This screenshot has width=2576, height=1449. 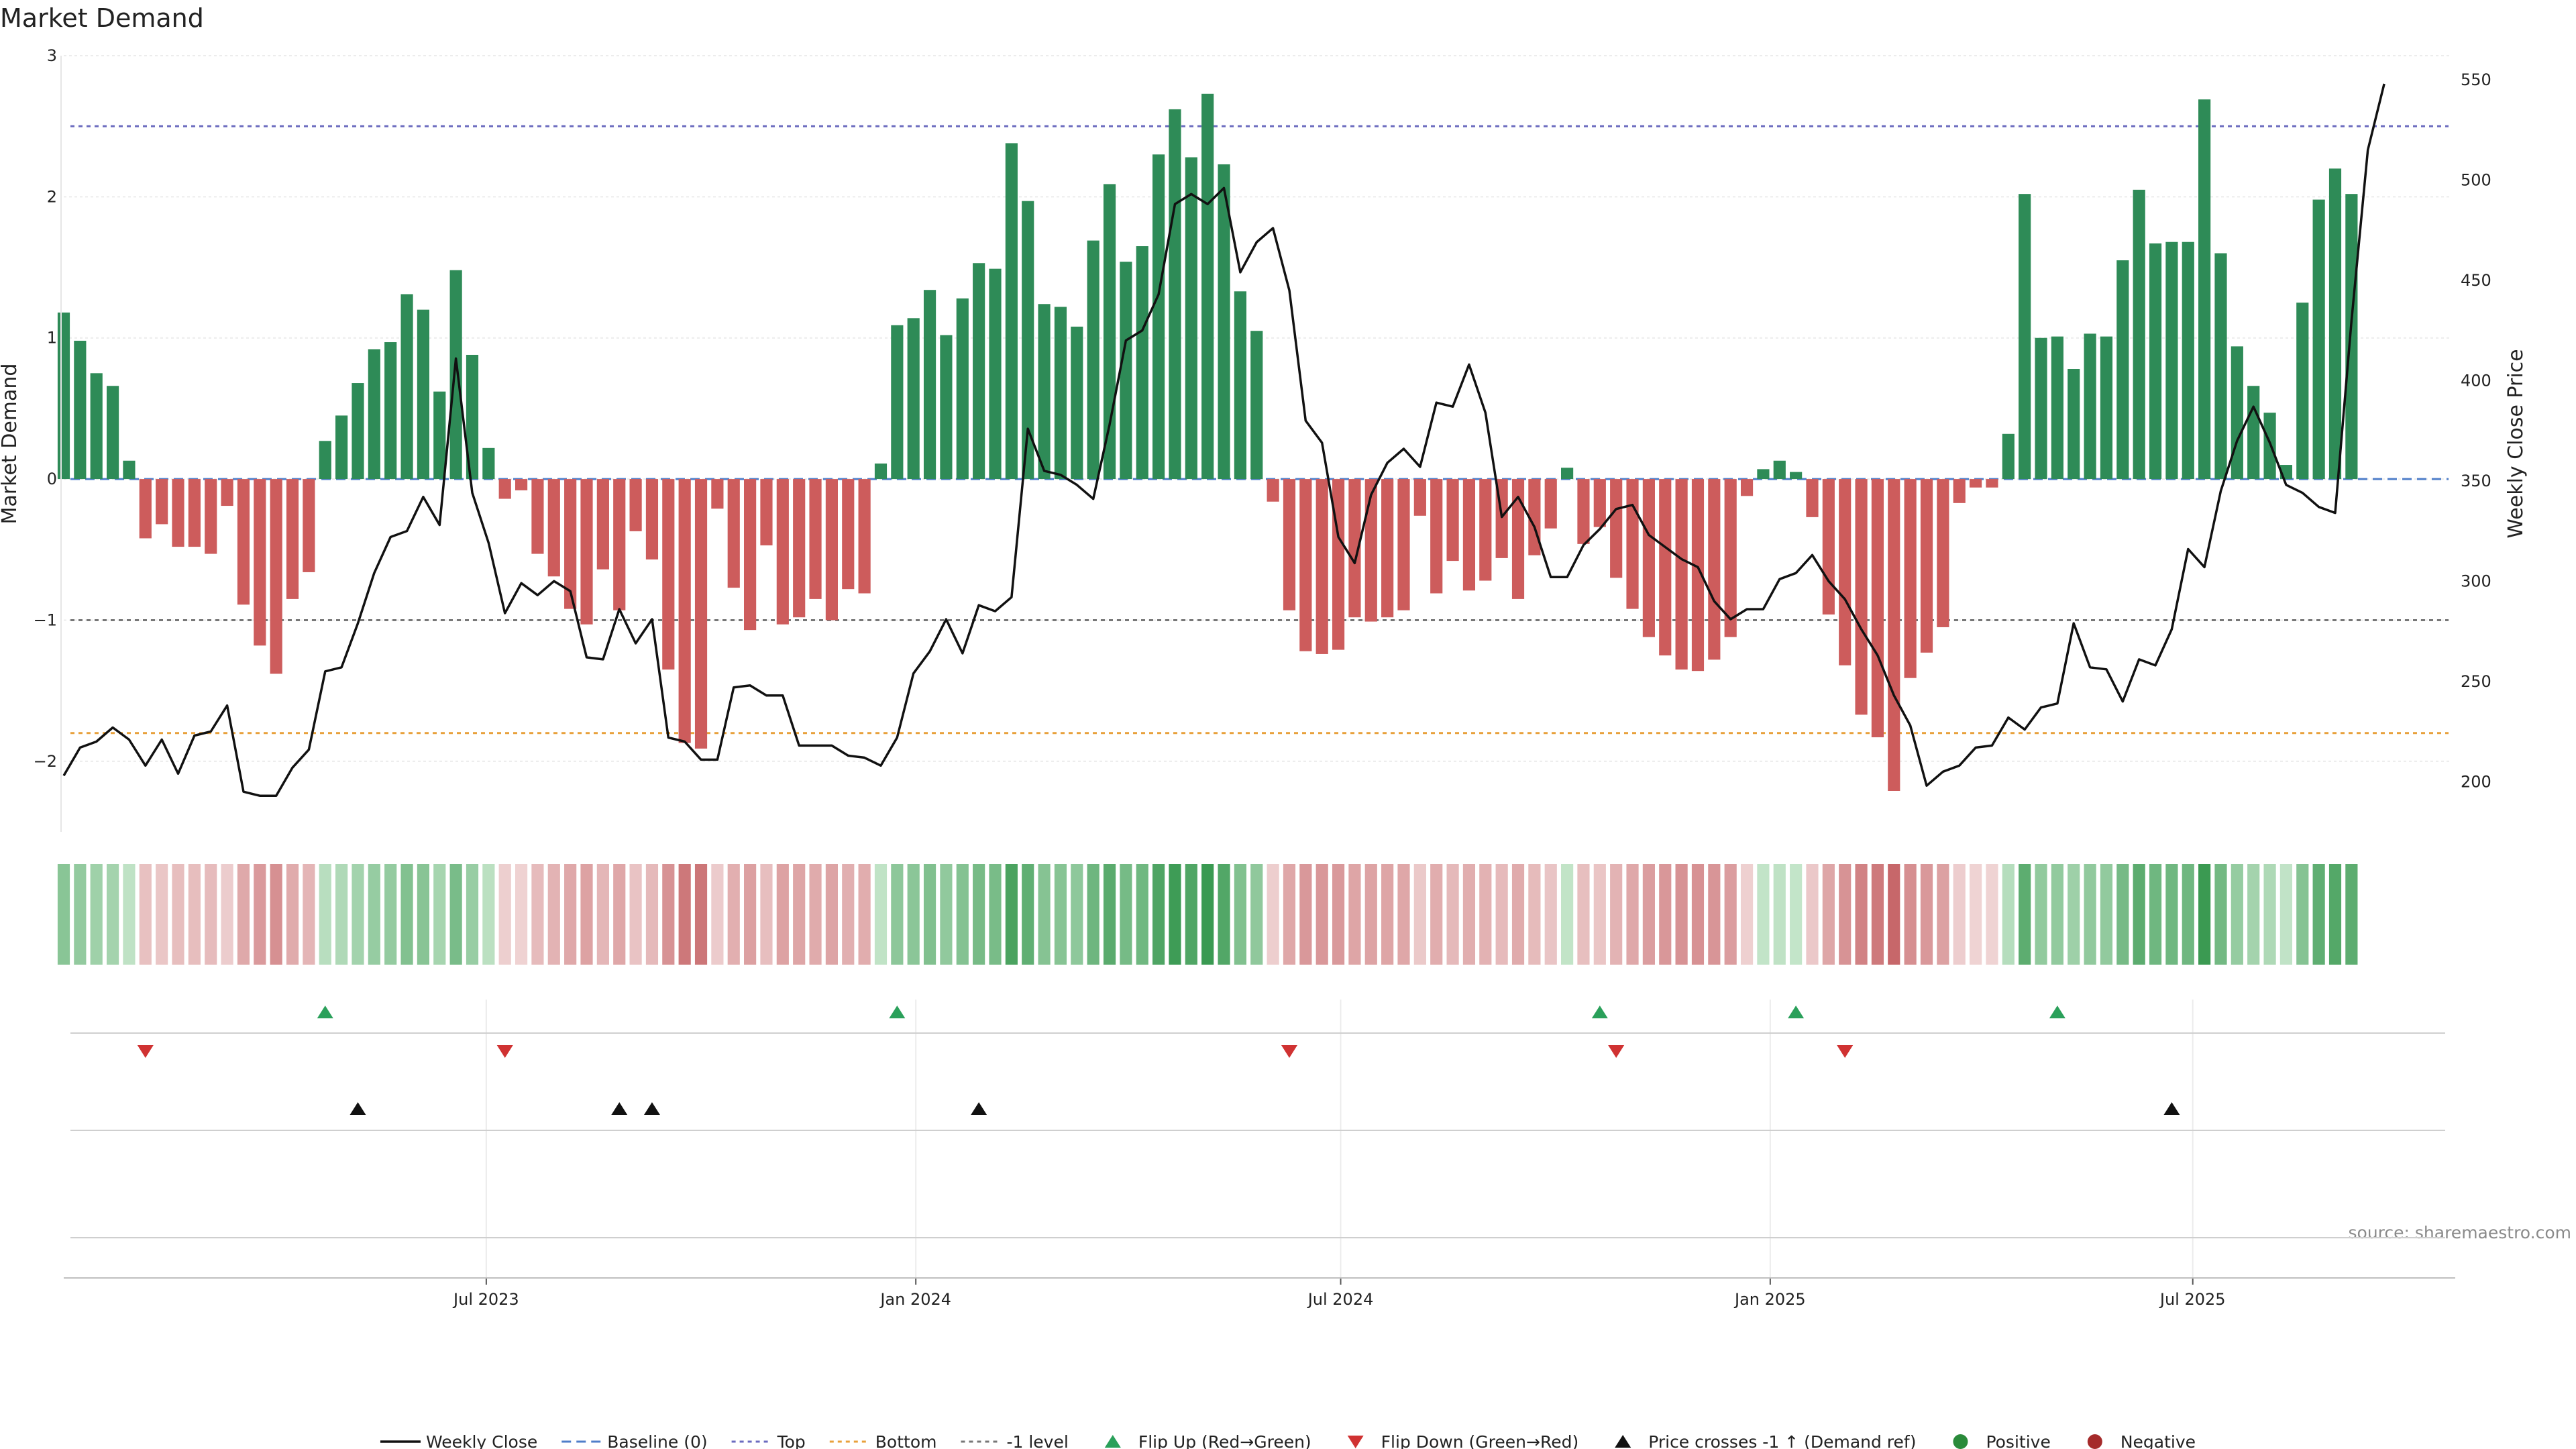 What do you see at coordinates (102, 18) in the screenshot?
I see `chart-title: Market Demand` at bounding box center [102, 18].